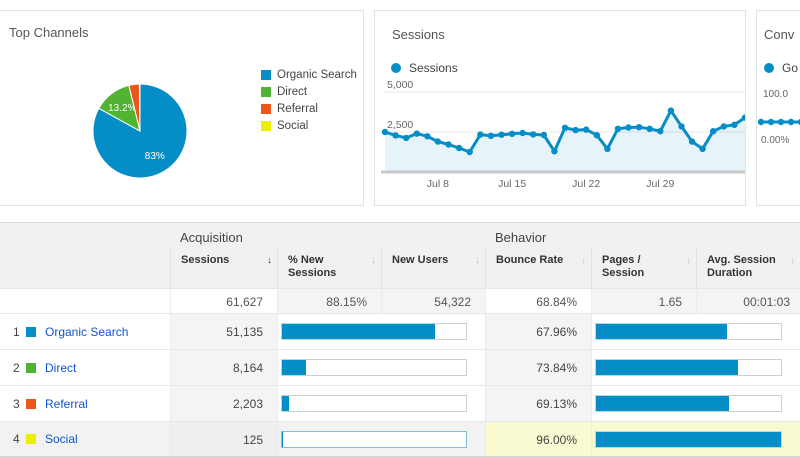  I want to click on legend-item-social: Social, so click(309, 125).